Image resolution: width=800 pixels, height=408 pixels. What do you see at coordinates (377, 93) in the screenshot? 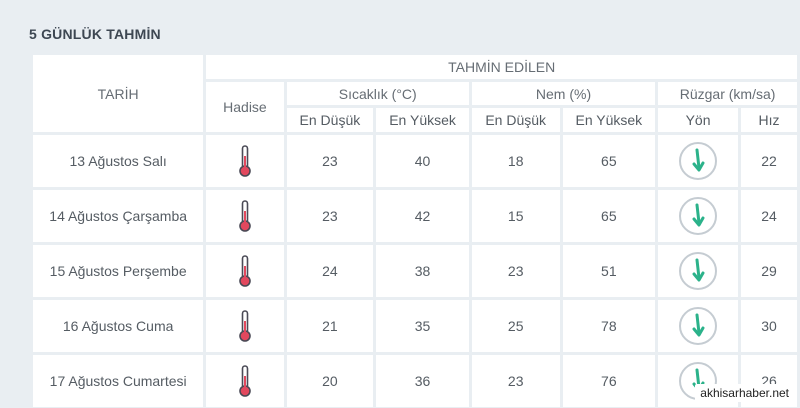
I see `temperature-header: Sıcaklık (°C)` at bounding box center [377, 93].